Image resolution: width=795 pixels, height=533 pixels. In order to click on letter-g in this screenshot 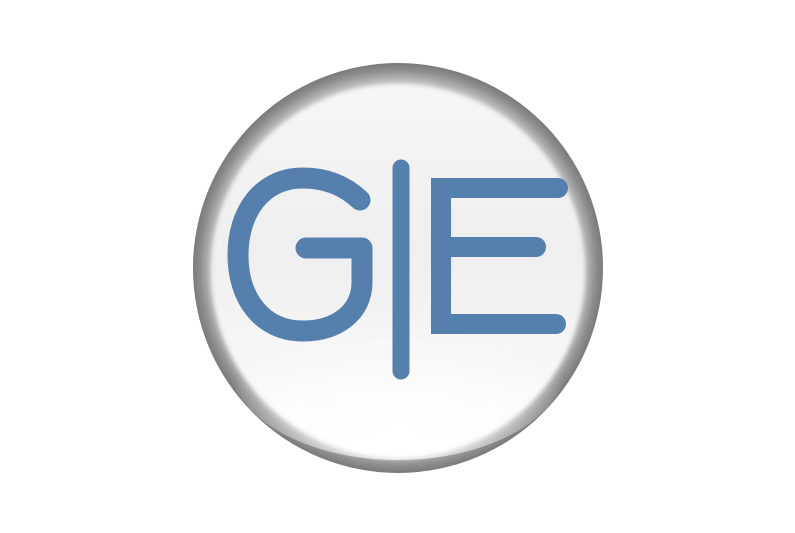, I will do `click(300, 254)`.